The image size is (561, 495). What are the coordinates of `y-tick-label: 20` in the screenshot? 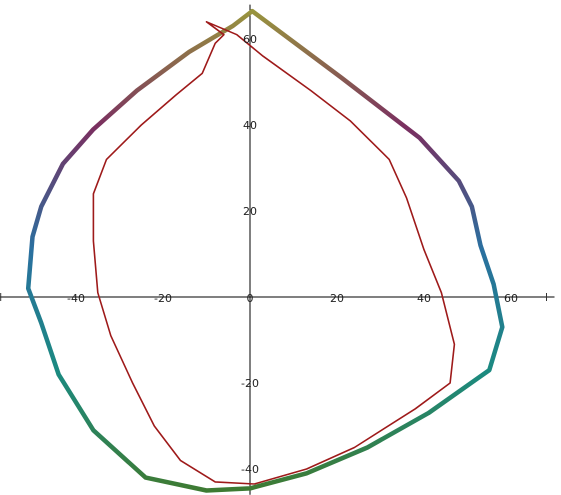 It's located at (250, 211).